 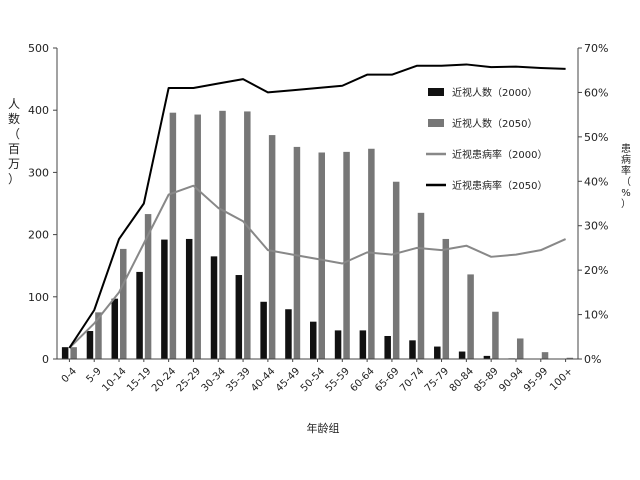 I want to click on y-tick-label: 400, so click(x=38, y=110).